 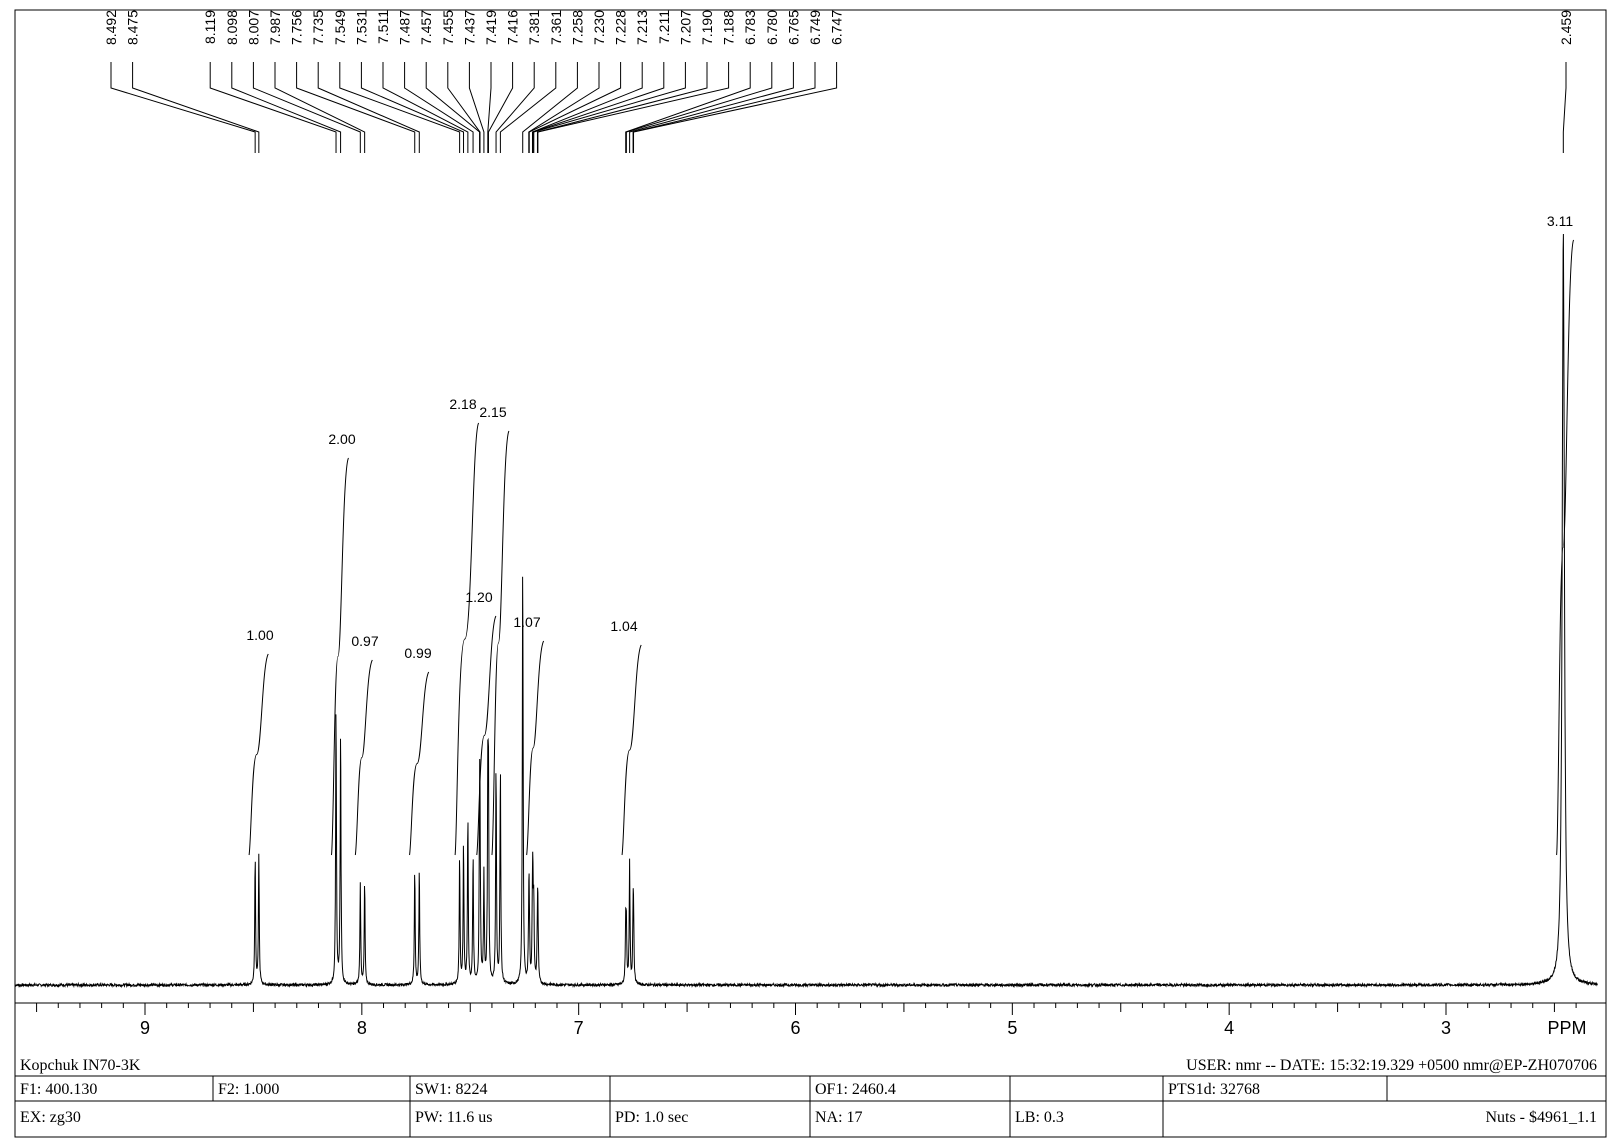 I want to click on peak-shift-label: 2.459, so click(x=1566, y=27).